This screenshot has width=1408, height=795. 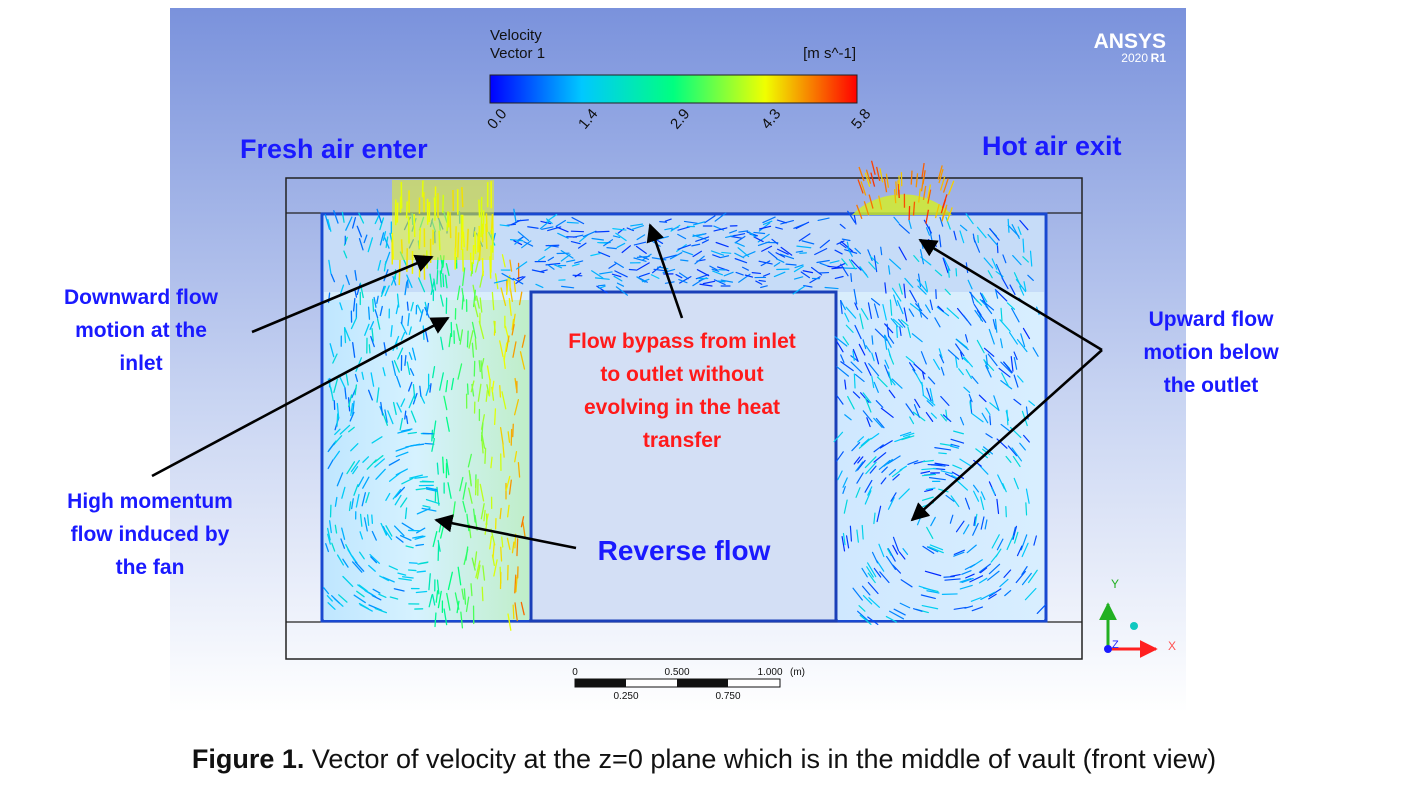 I want to click on annotation-bypass-line: Flow bypass from inlet, so click(x=682, y=341).